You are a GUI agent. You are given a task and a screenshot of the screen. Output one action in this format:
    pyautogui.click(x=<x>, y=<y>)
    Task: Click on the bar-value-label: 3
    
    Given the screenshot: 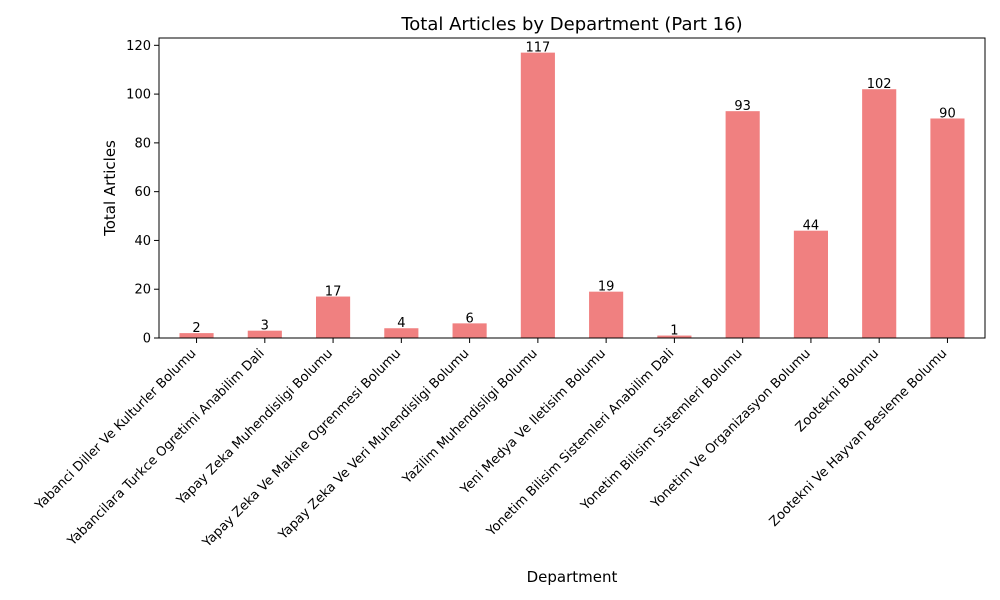 What is the action you would take?
    pyautogui.click(x=265, y=326)
    